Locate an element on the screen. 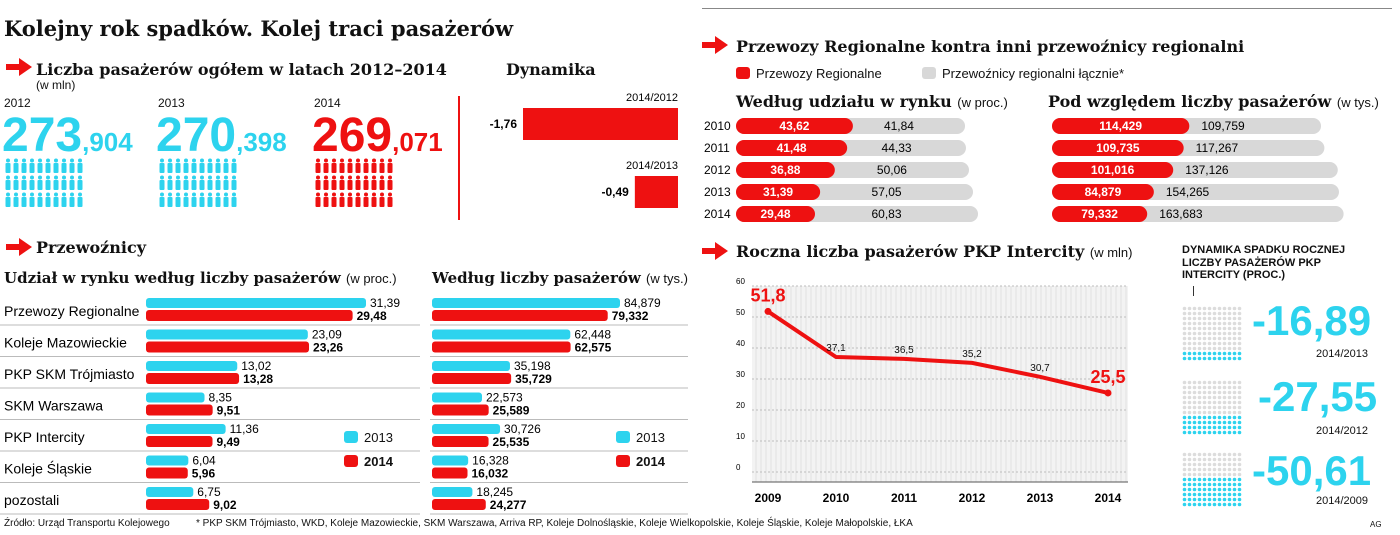 Image resolution: width=1400 pixels, height=535 pixels. pass-2014-label: 79,332 is located at coordinates (630, 316).